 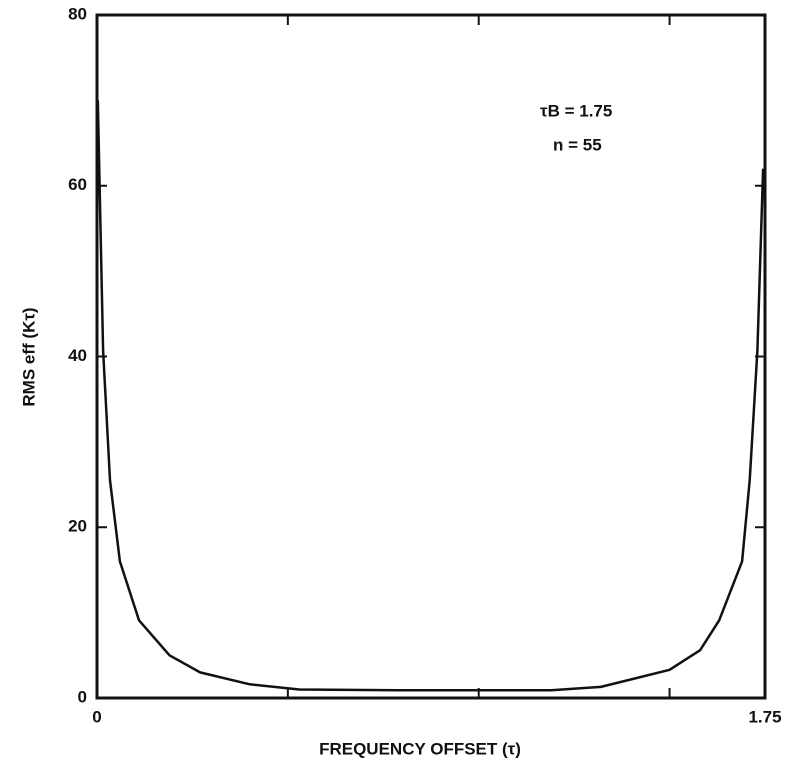 I want to click on y-tick-label: 0, so click(x=82, y=696).